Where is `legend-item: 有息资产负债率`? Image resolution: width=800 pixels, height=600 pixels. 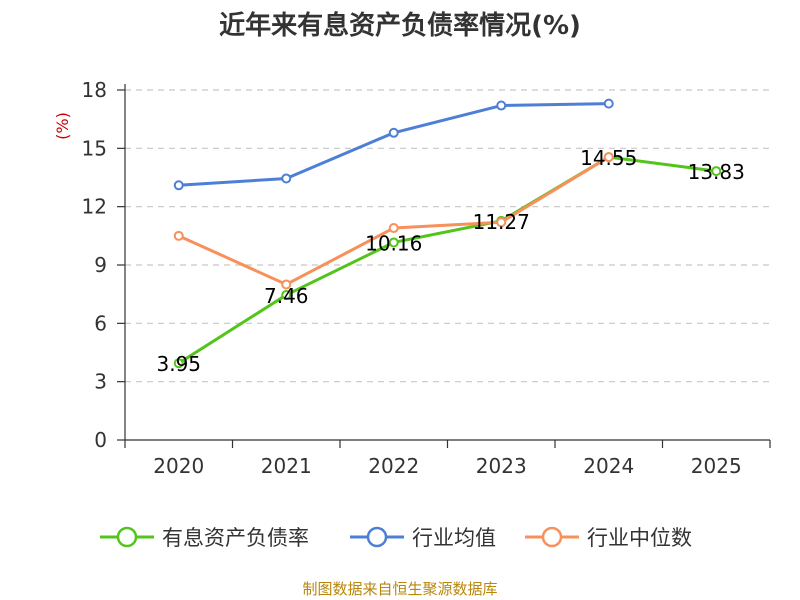 legend-item: 有息资产负债率 is located at coordinates (204, 538).